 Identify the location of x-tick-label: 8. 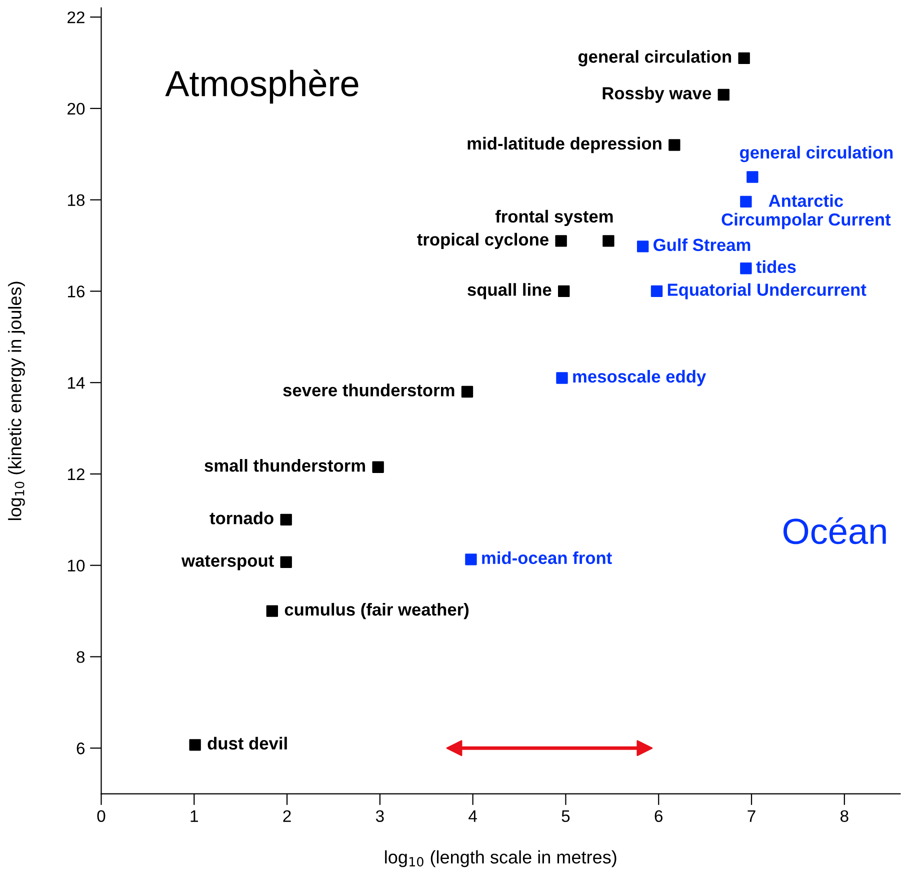
(844, 816).